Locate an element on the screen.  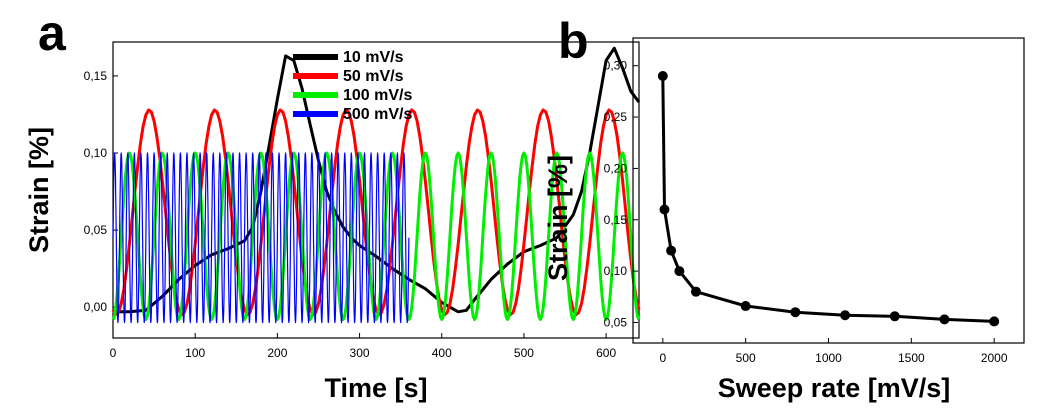
panel-b-x-tick-label: 1500 is located at coordinates (911, 358).